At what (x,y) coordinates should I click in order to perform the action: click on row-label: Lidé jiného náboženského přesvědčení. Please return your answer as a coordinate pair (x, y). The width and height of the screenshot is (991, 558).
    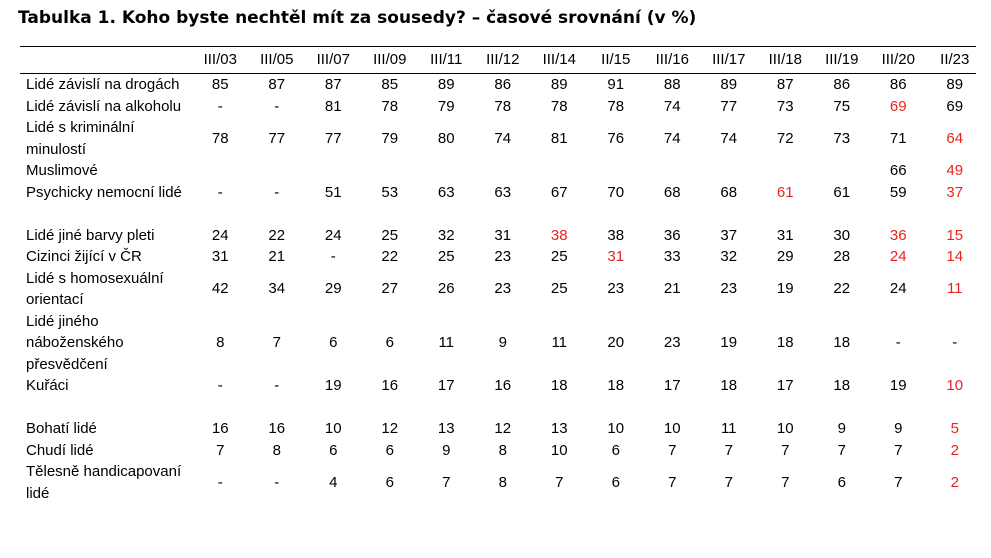
    Looking at the image, I should click on (75, 342).